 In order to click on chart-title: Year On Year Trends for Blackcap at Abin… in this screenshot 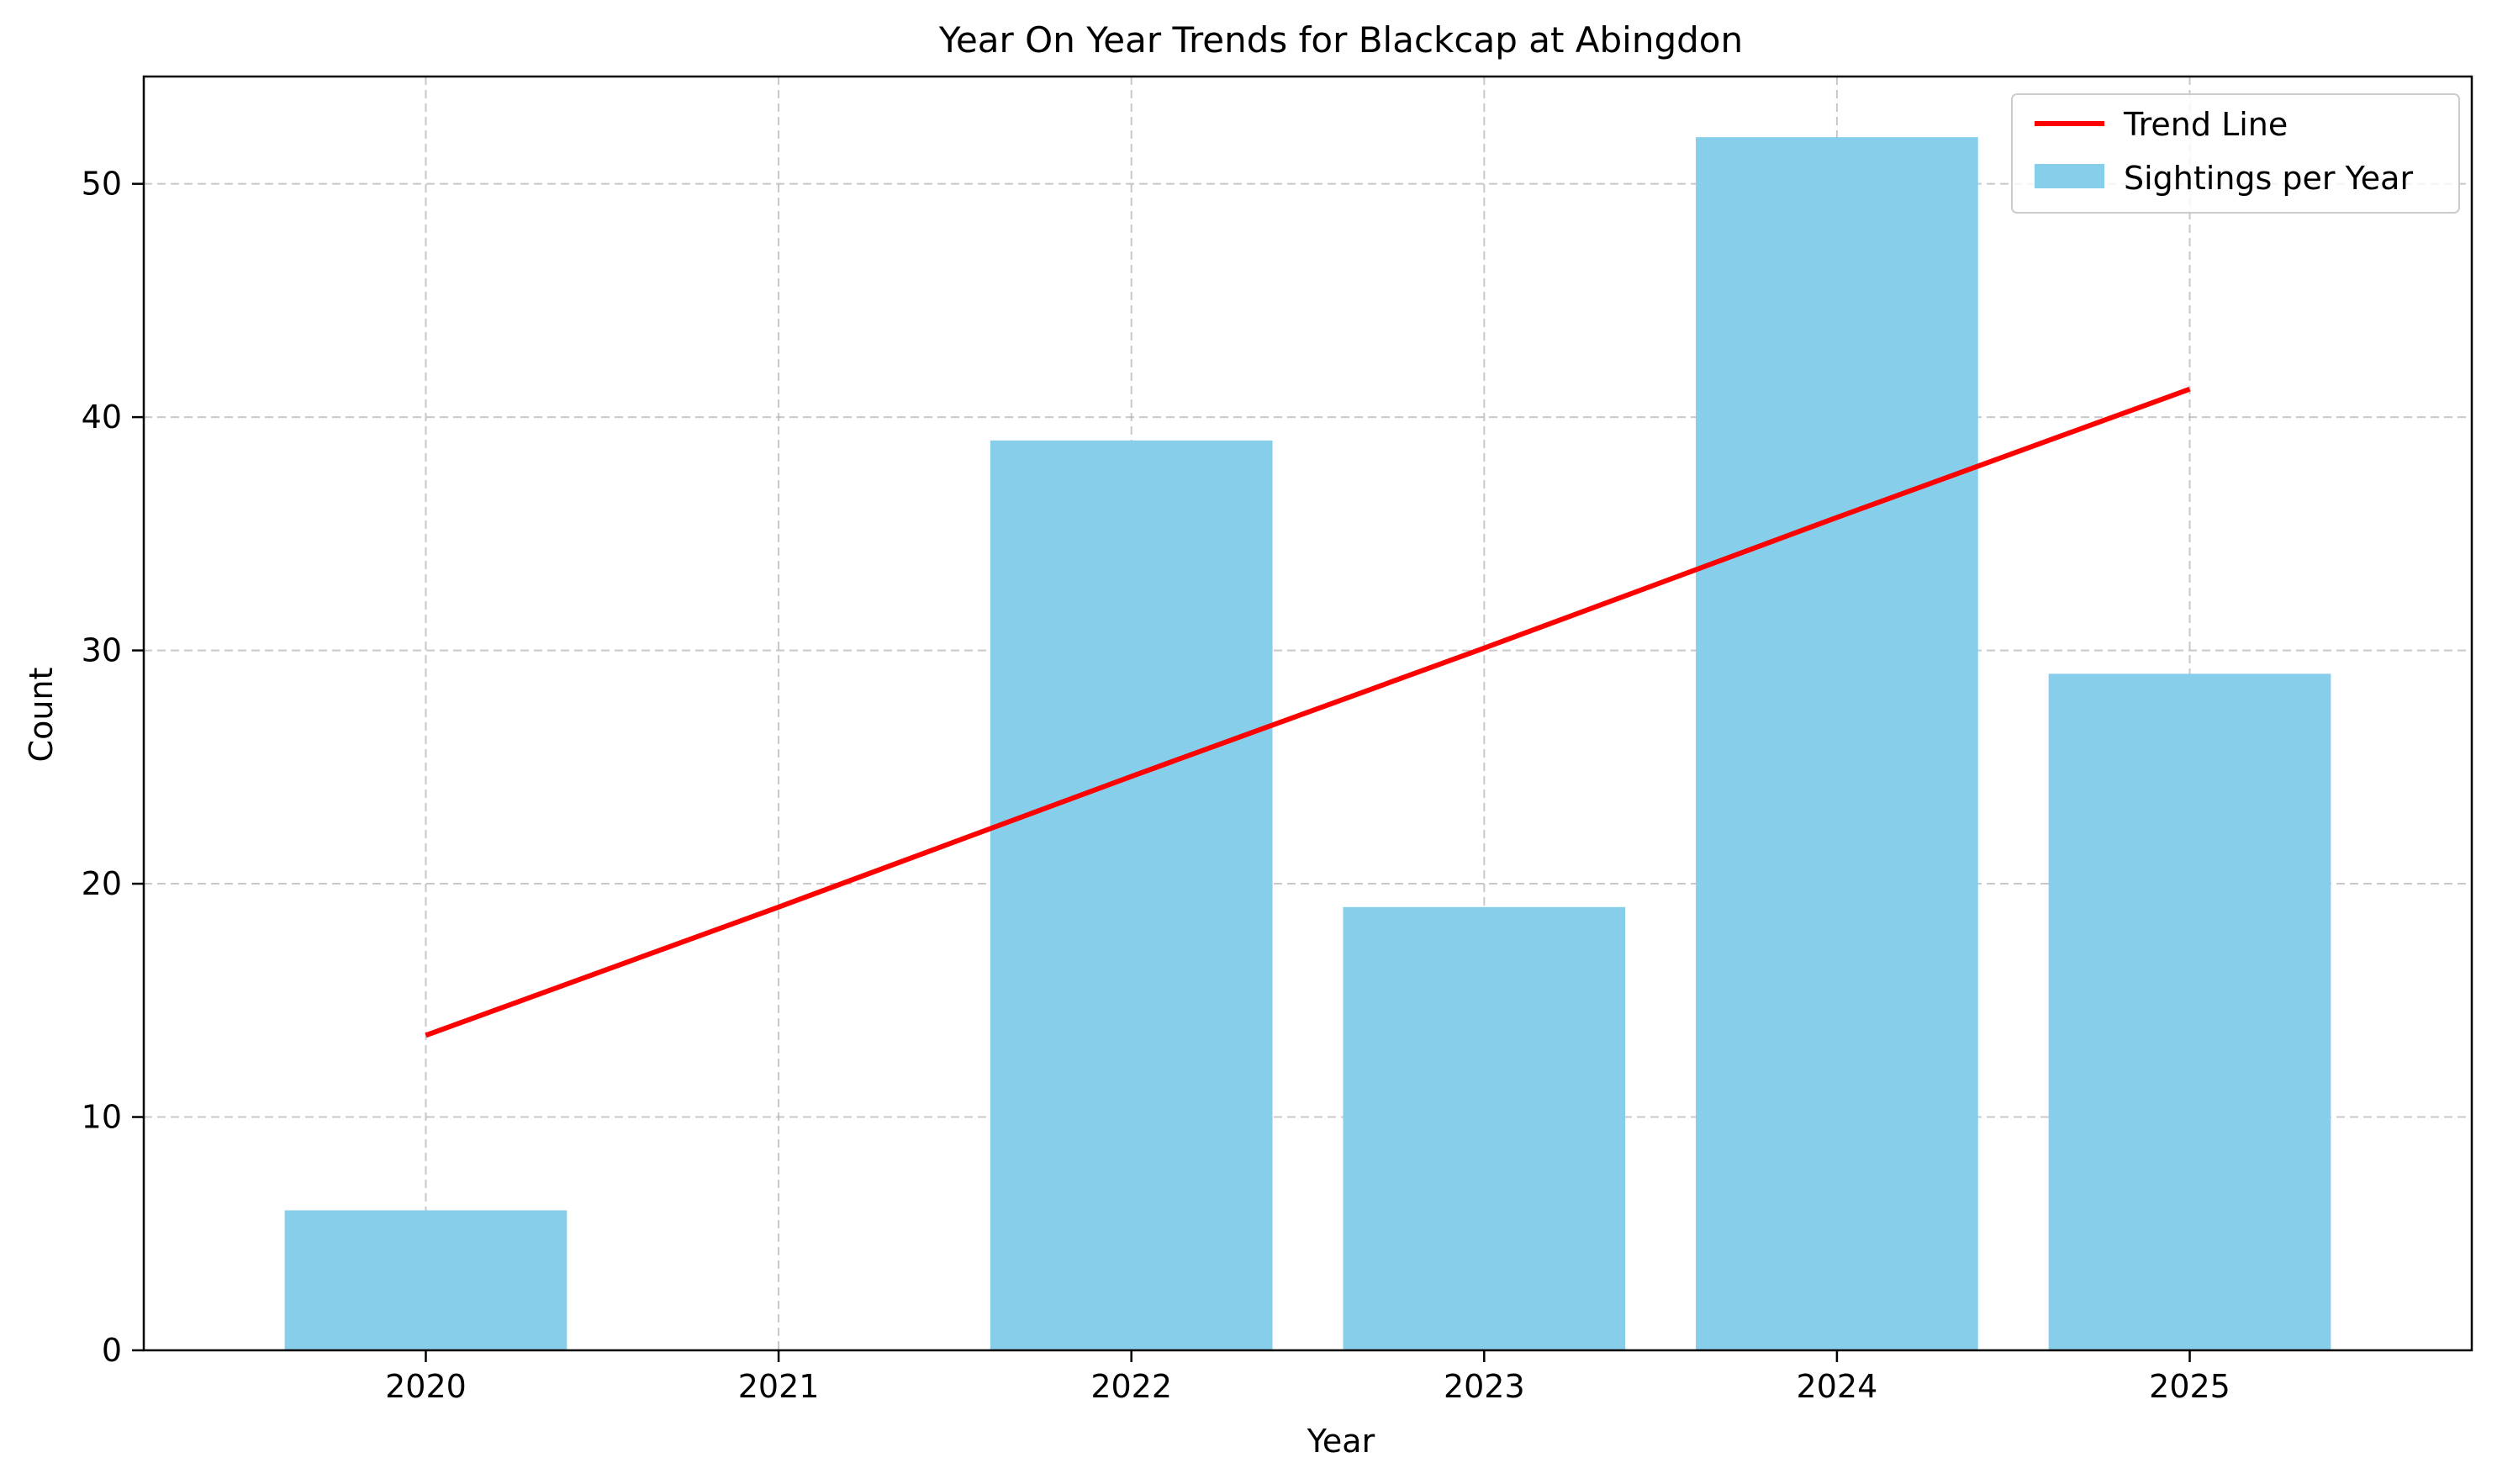, I will do `click(1340, 40)`.